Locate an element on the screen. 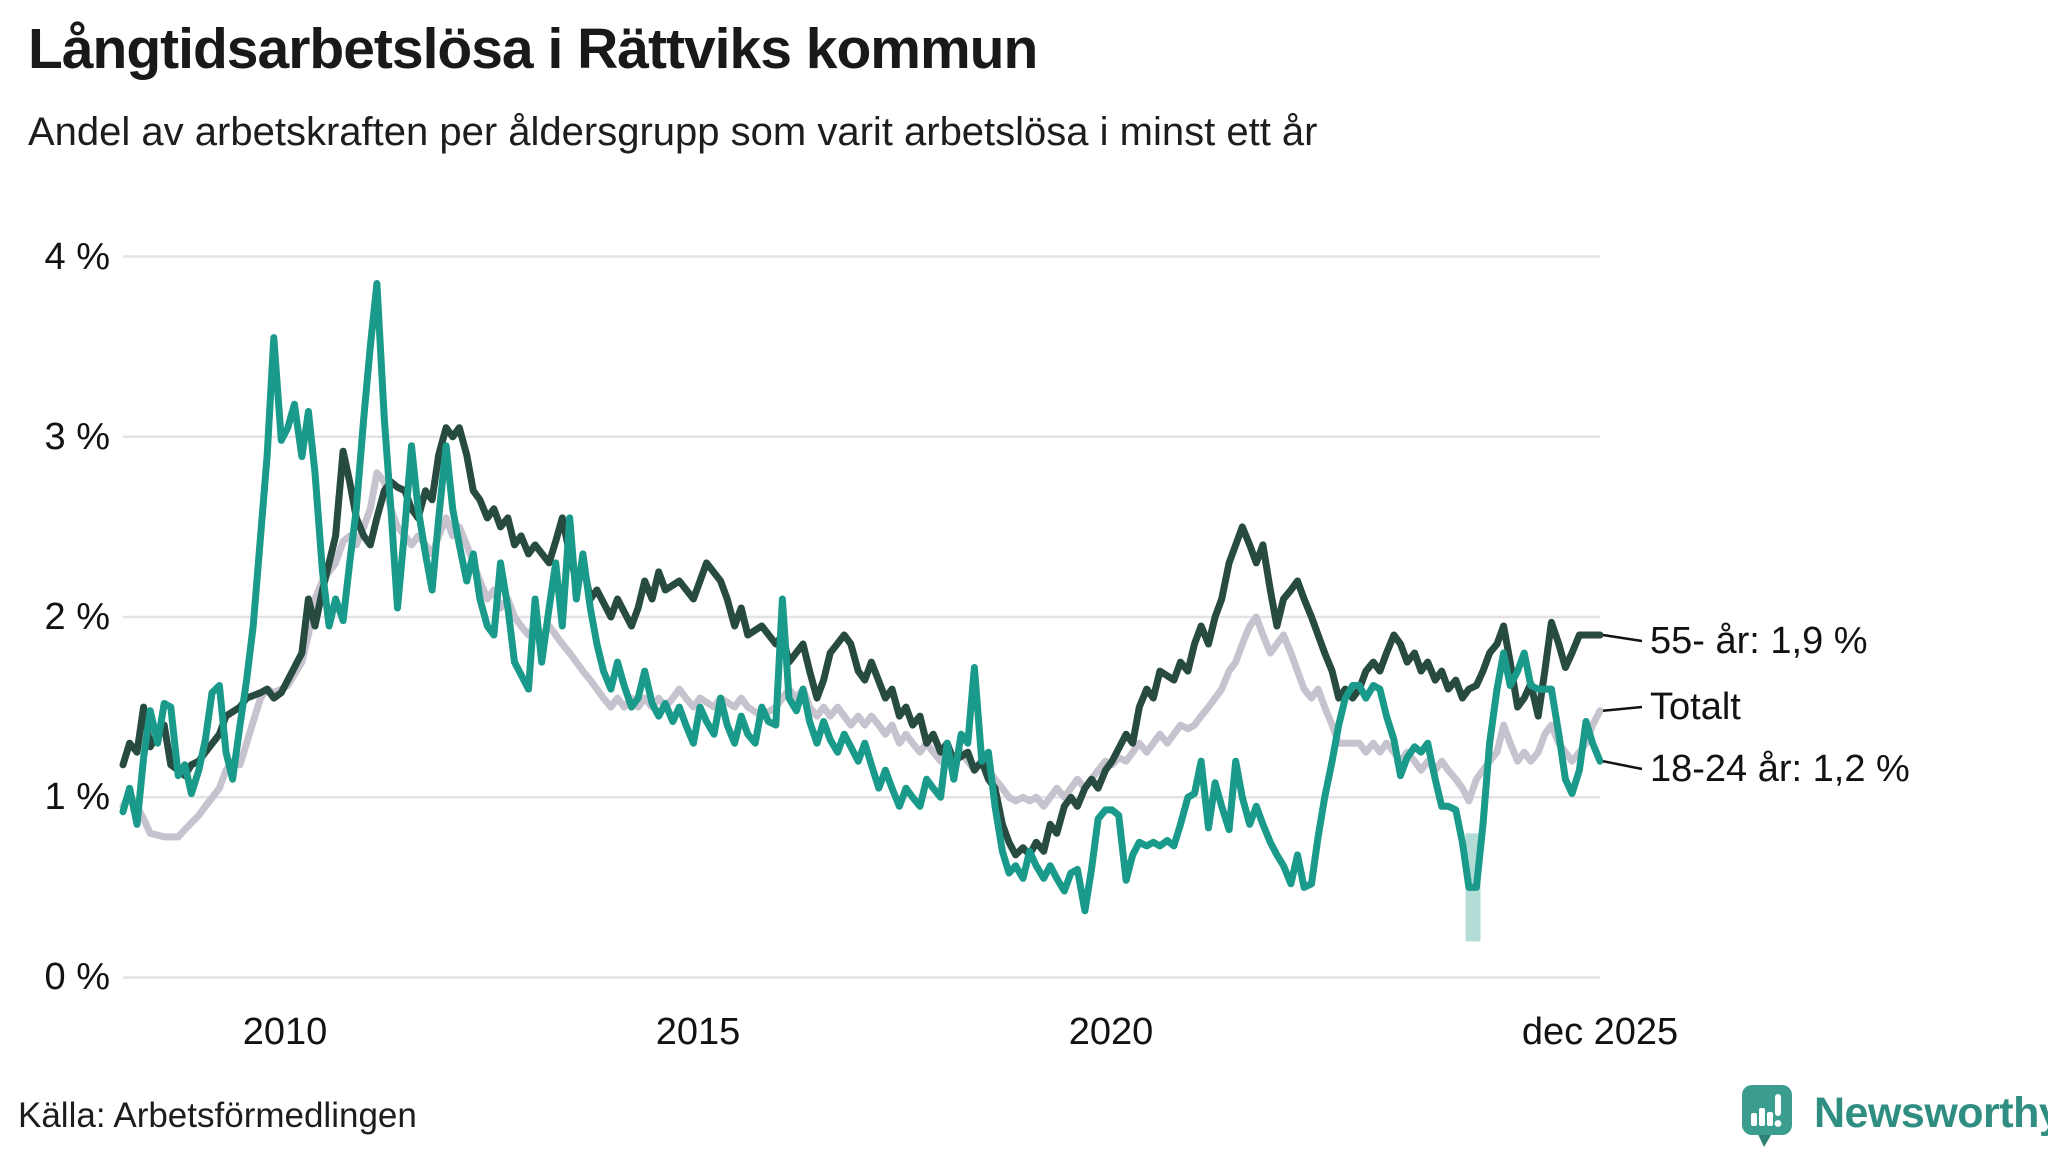 This screenshot has height=1152, width=2048. x-axis-tick-2015: 2015 is located at coordinates (698, 1032).